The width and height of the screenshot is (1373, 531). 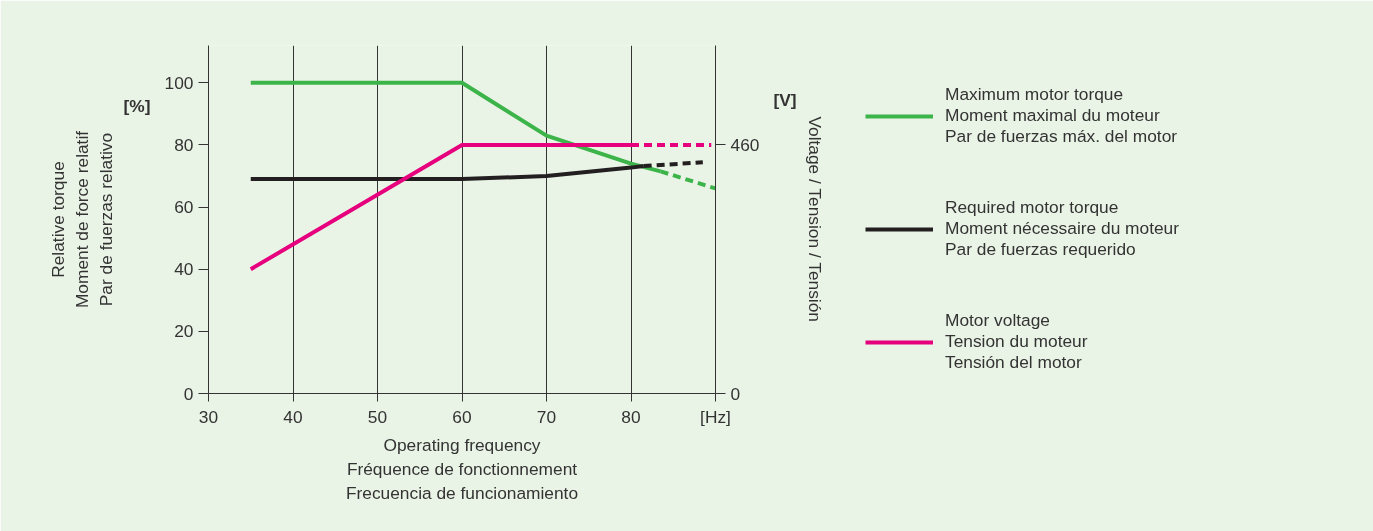 I want to click on y-axis-title: Relative torque Moment de force relatif Par de fuerzas relativo, so click(x=81, y=219).